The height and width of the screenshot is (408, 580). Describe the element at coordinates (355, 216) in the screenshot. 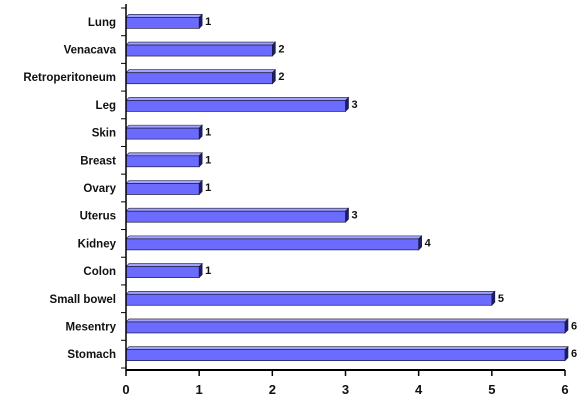

I see `data-label-uterus: 3` at that location.